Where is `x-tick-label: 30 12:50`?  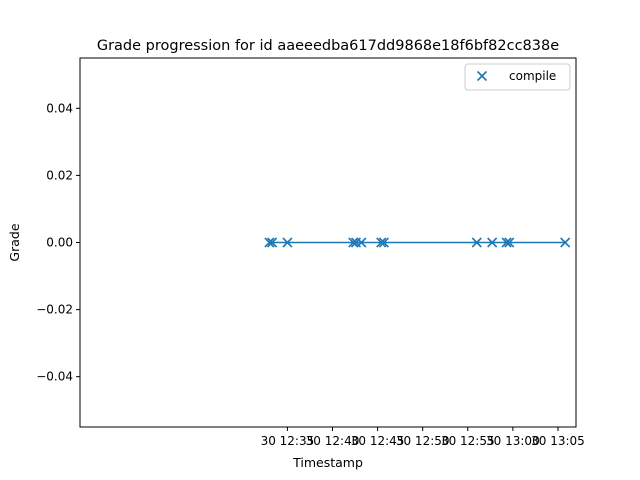 x-tick-label: 30 12:50 is located at coordinates (423, 441).